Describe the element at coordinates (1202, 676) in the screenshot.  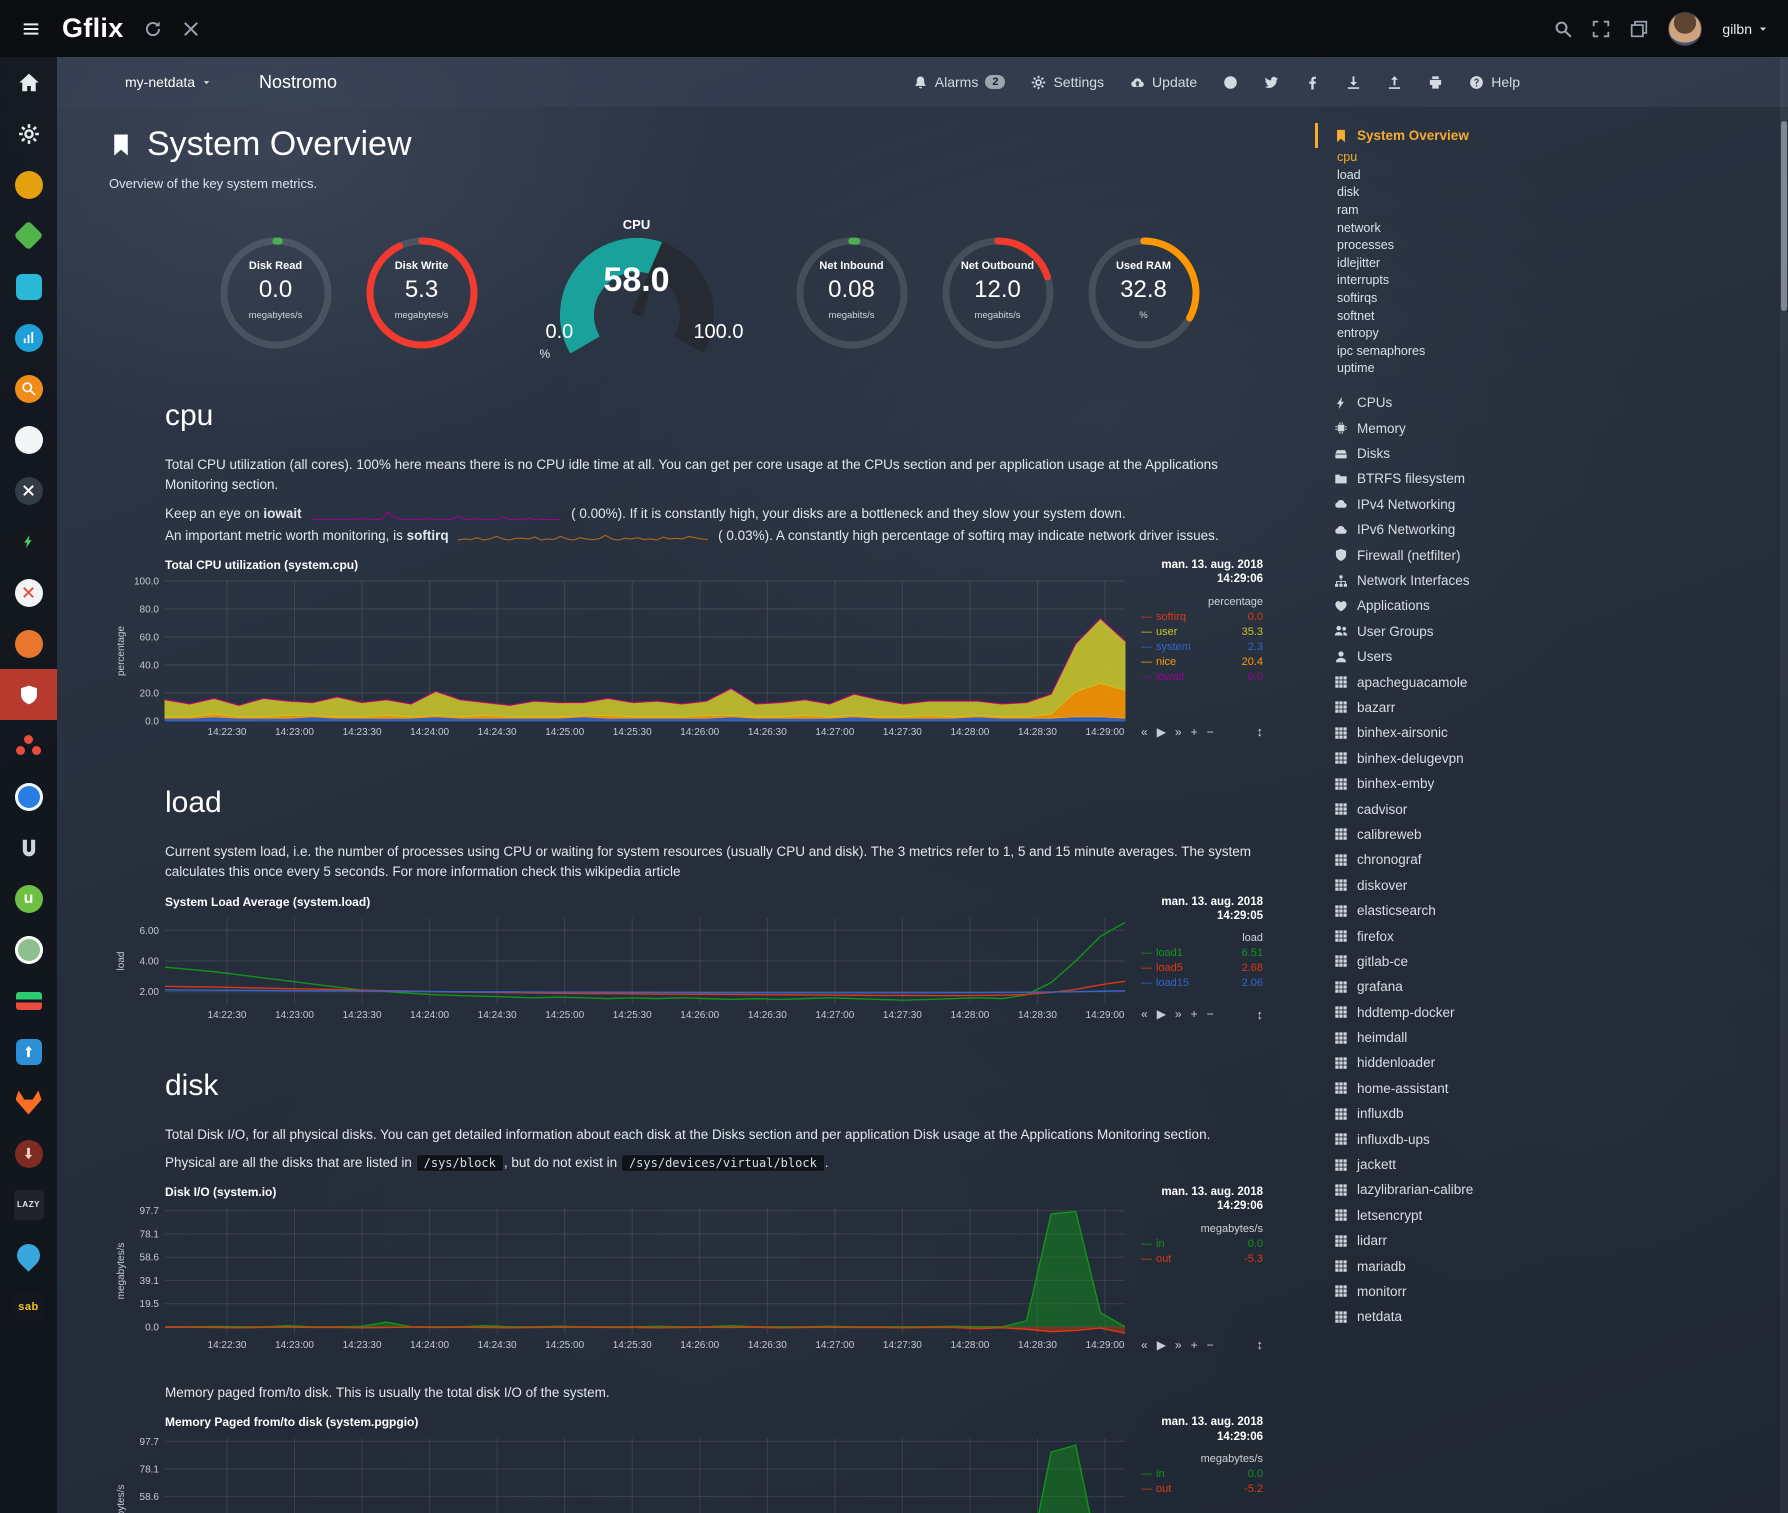
I see `legend-cpu_chart-iowait: — iowait 0.0` at that location.